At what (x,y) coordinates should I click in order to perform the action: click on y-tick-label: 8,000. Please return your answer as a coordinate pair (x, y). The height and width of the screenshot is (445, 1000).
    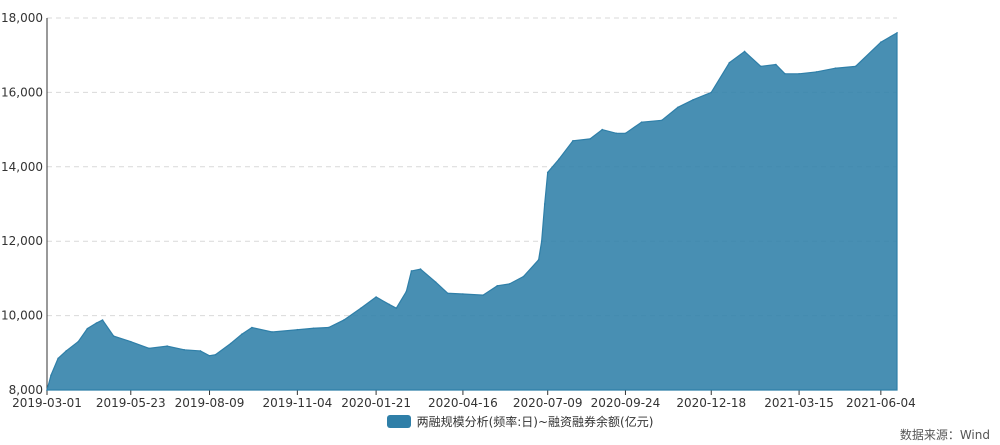
    Looking at the image, I should click on (26, 390).